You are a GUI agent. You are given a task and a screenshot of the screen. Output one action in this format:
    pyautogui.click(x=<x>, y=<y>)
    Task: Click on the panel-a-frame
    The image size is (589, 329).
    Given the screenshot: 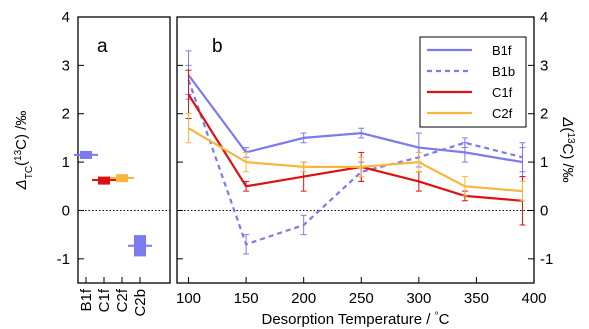 What is the action you would take?
    pyautogui.click(x=124, y=150)
    